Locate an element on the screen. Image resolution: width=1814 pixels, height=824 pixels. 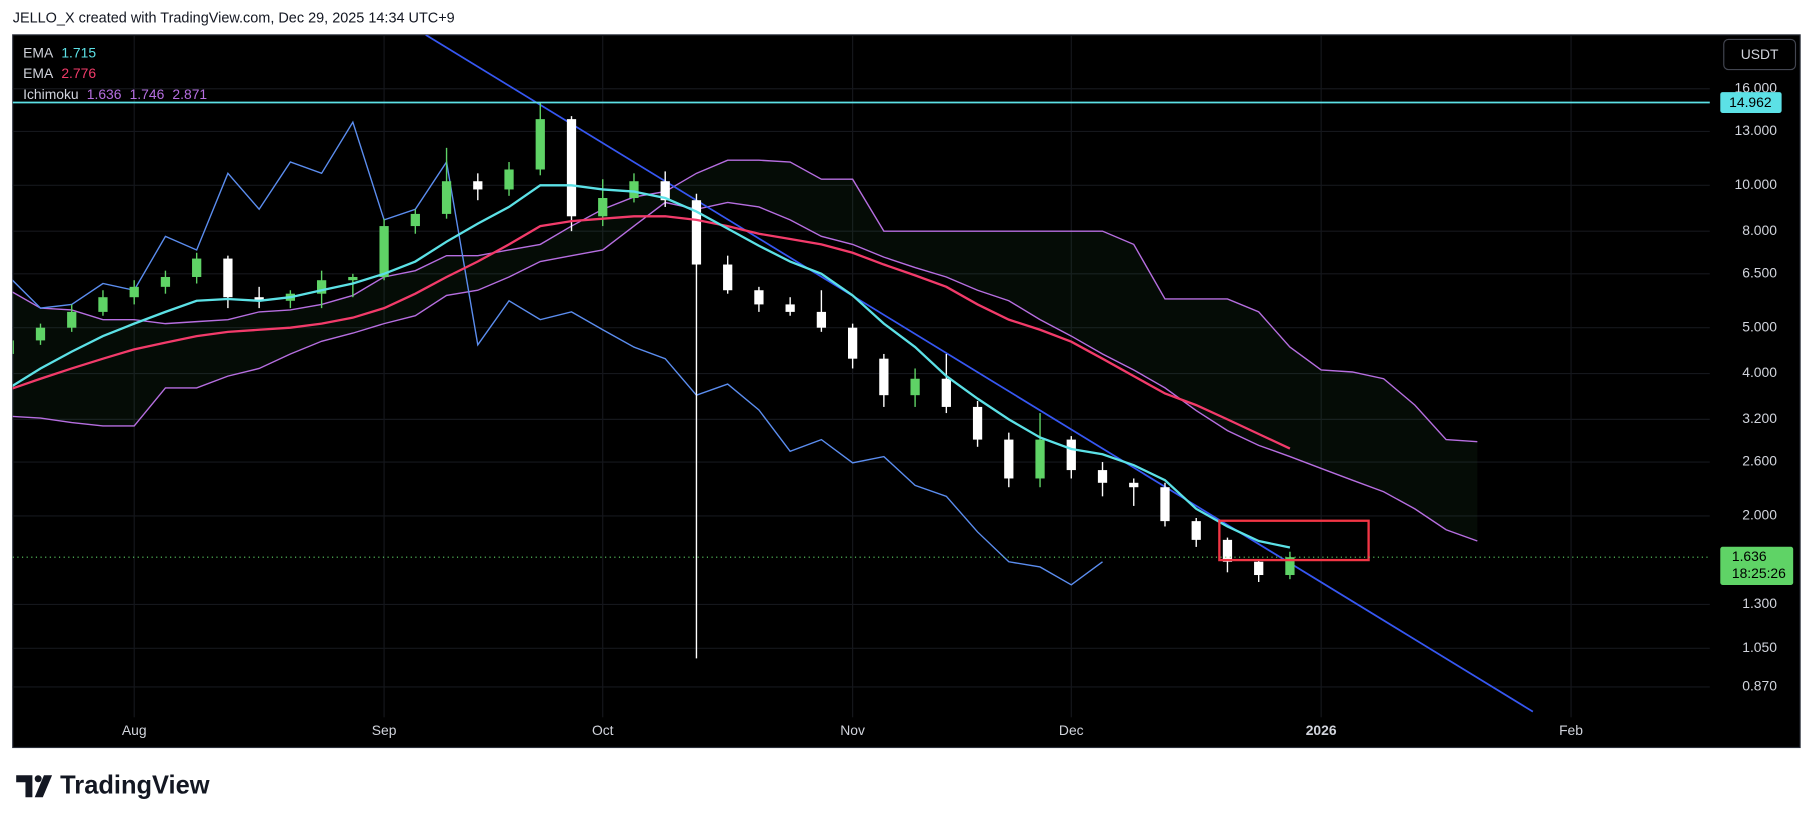
y-tick-label: 16.000 is located at coordinates (1756, 87).